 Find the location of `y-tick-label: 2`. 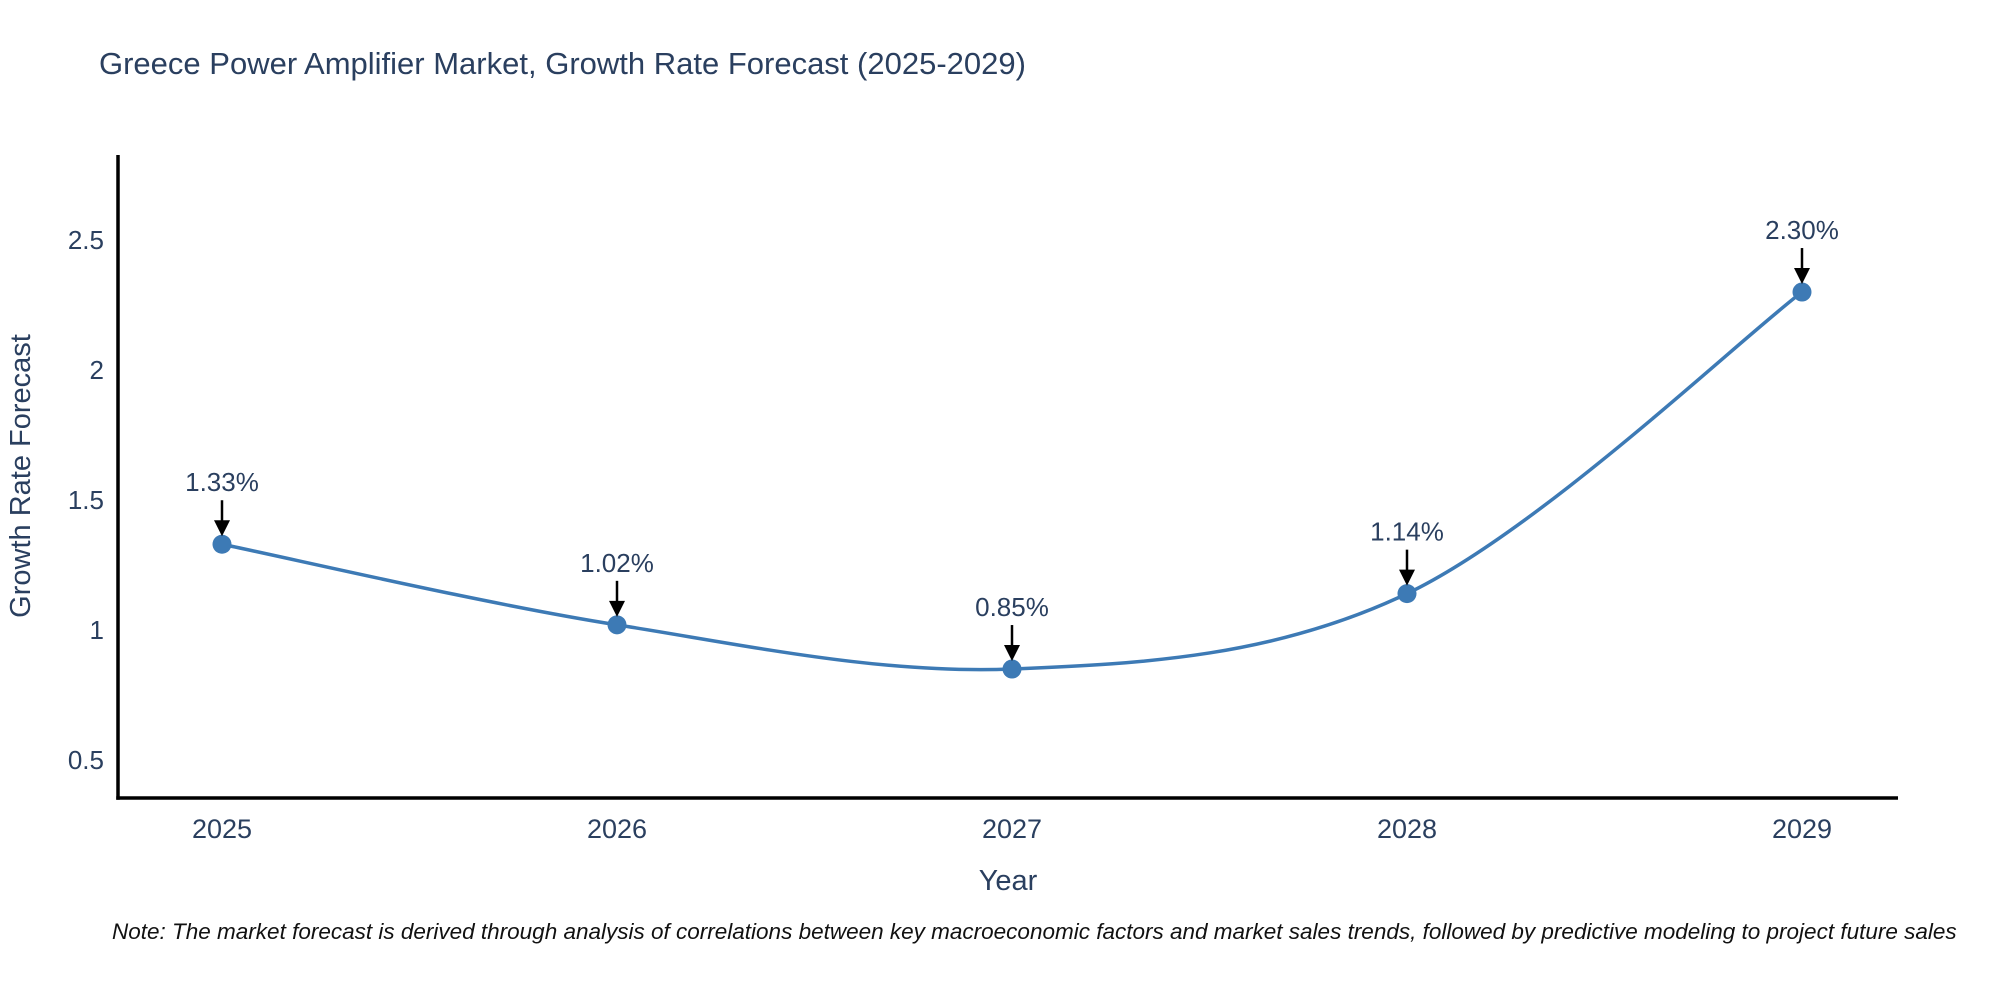

y-tick-label: 2 is located at coordinates (97, 370).